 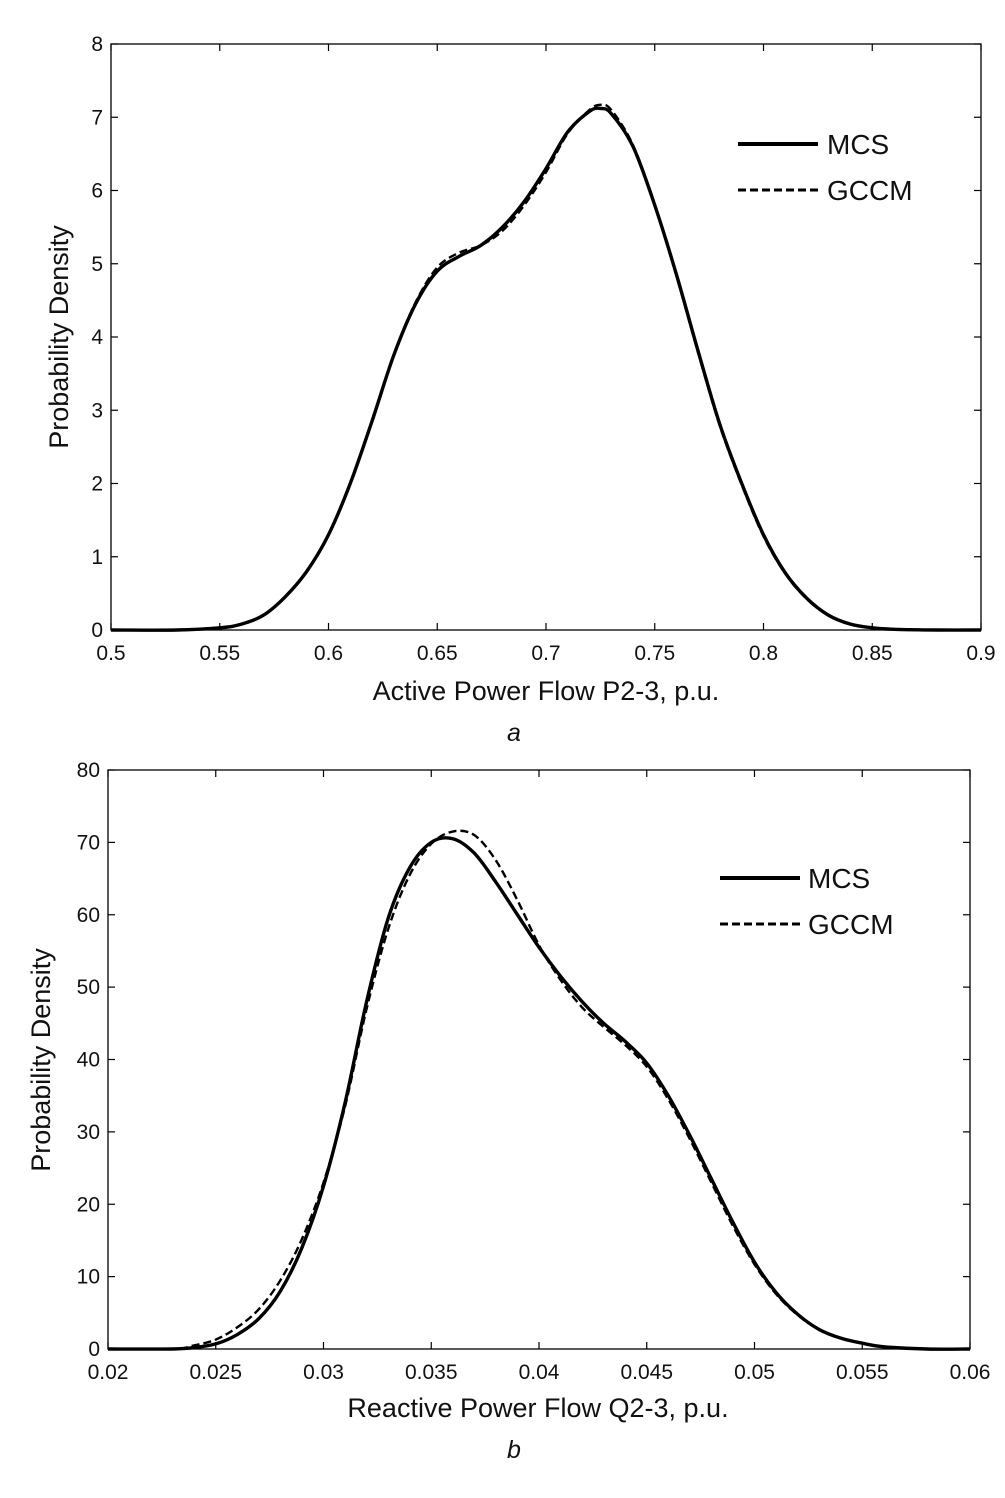 I want to click on y-tick-label: 6, so click(x=97, y=191).